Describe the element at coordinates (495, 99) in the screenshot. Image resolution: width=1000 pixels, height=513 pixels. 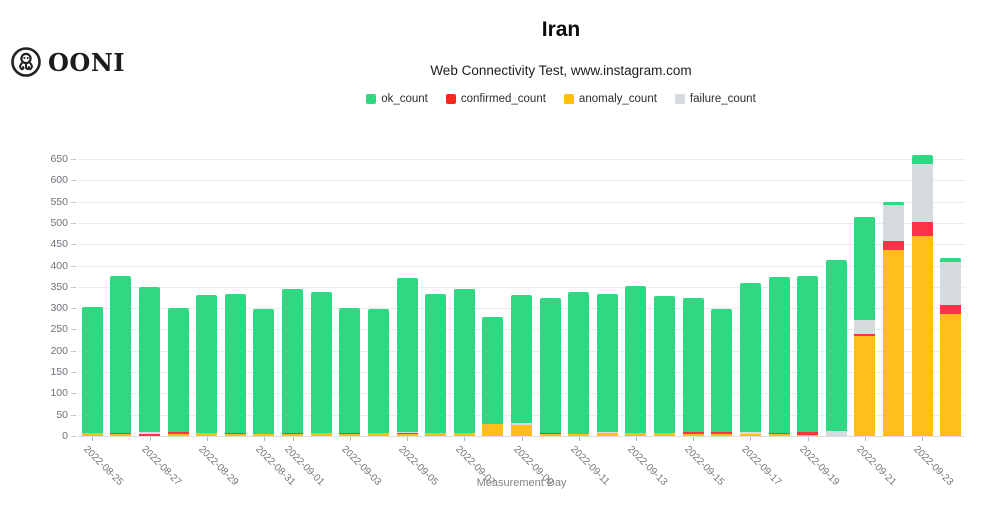
I see `legend-item-confirmed_count: confirmed_count` at that location.